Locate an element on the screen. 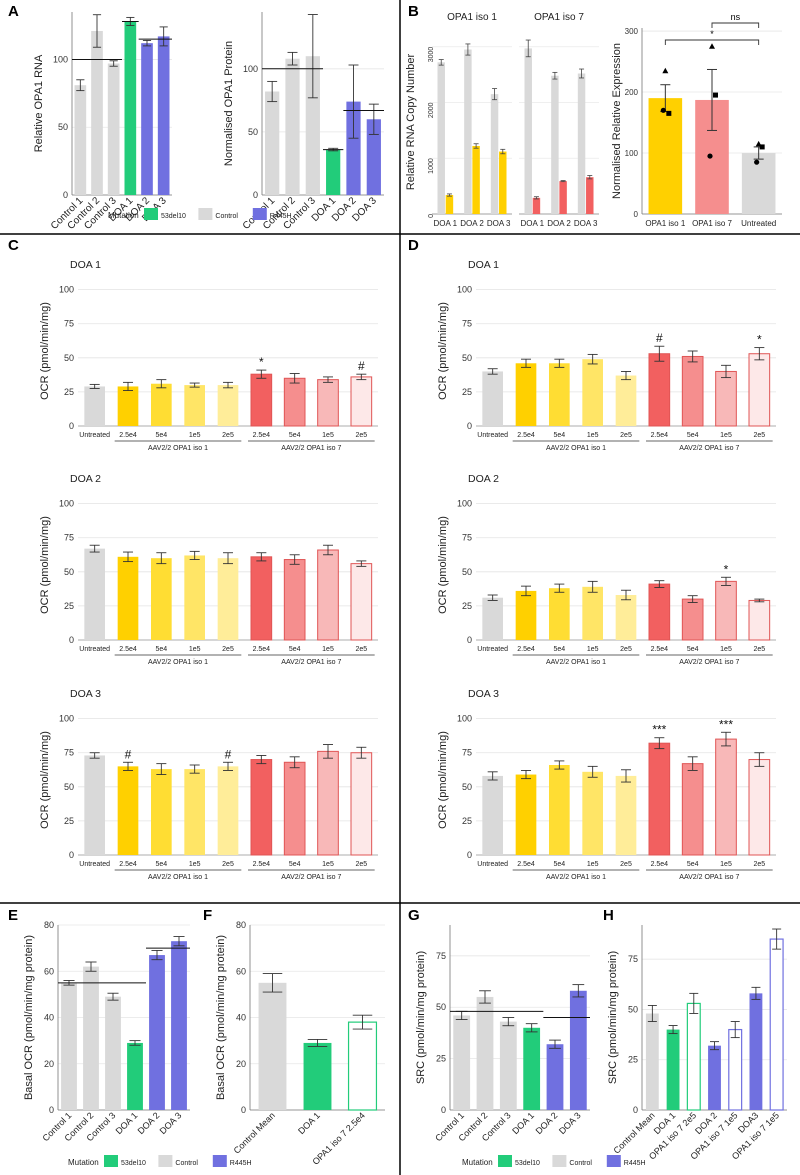 The width and height of the screenshot is (800, 1175). y-tick-label: 40 is located at coordinates (241, 1018).